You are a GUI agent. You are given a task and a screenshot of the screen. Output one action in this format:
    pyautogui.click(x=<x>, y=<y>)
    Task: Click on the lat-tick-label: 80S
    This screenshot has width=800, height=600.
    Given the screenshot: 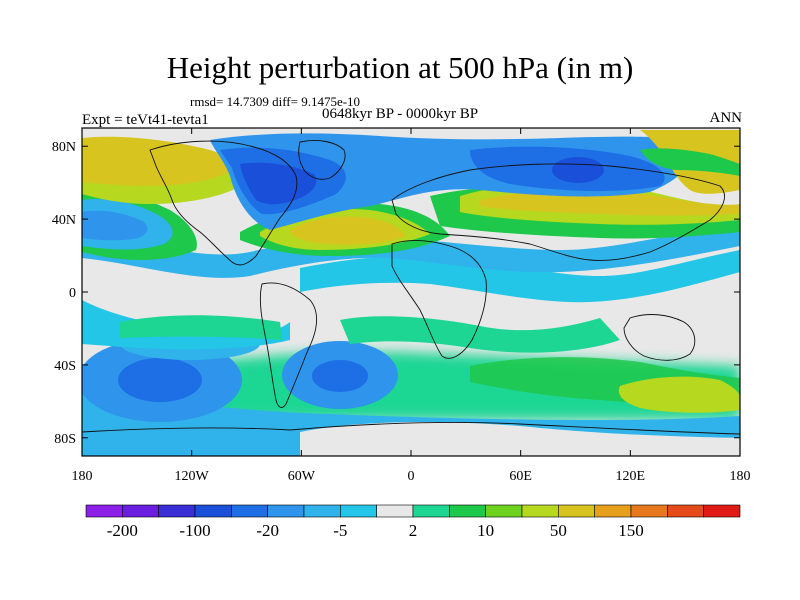 What is the action you would take?
    pyautogui.click(x=65, y=439)
    